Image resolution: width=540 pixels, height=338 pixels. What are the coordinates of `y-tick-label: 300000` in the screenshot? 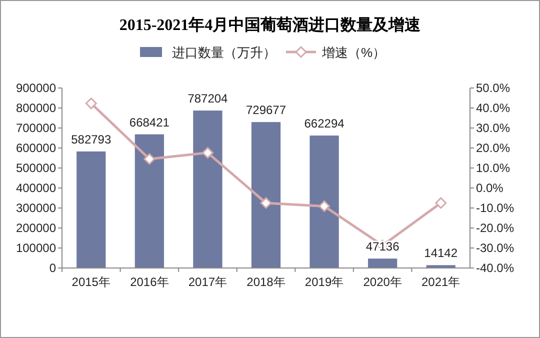 It's located at (36, 208).